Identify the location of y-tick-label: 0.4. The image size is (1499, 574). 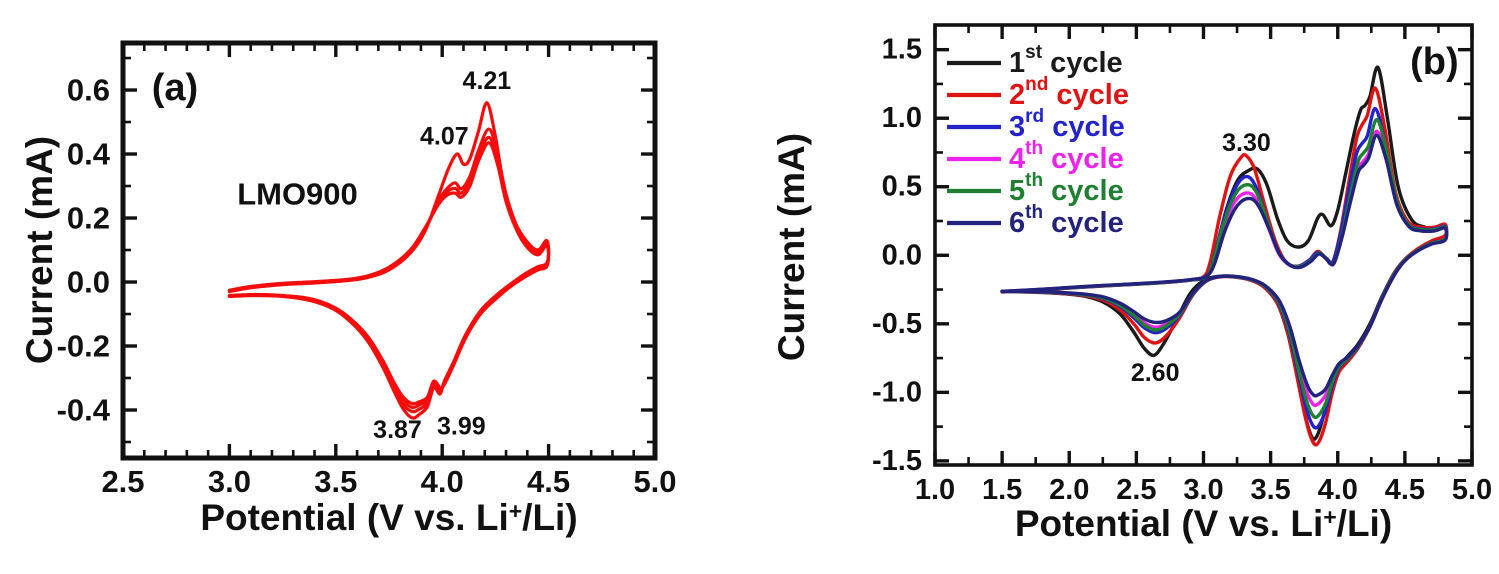
(89, 154).